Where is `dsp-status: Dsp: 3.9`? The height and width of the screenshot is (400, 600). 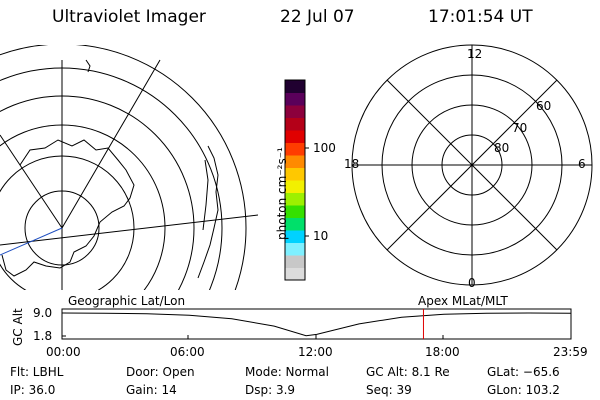
dsp-status: Dsp: 3.9 is located at coordinates (270, 390).